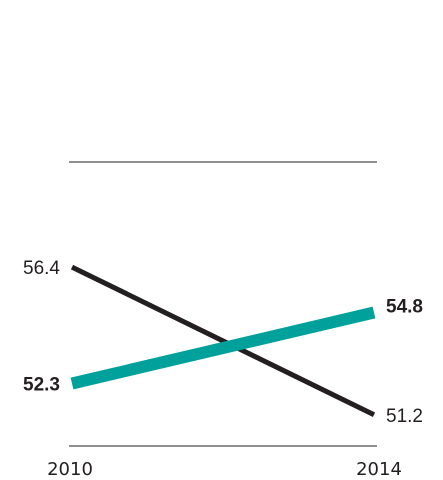  Describe the element at coordinates (404, 307) in the screenshot. I see `series-teal-end-label: 54.8` at that location.